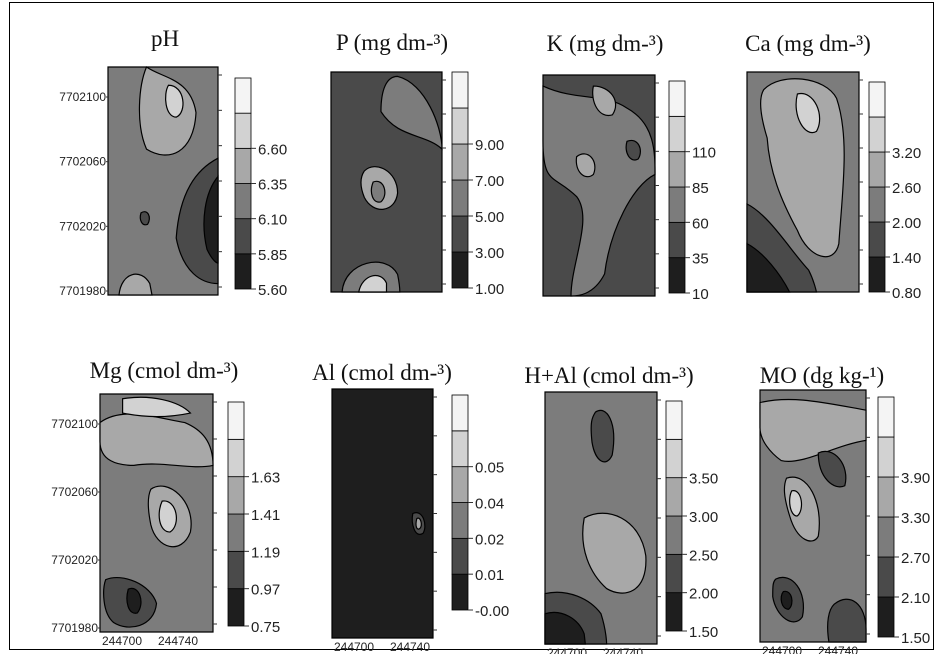 This screenshot has width=942, height=654. What do you see at coordinates (265, 478) in the screenshot?
I see `colorbar-label: 1.63` at bounding box center [265, 478].